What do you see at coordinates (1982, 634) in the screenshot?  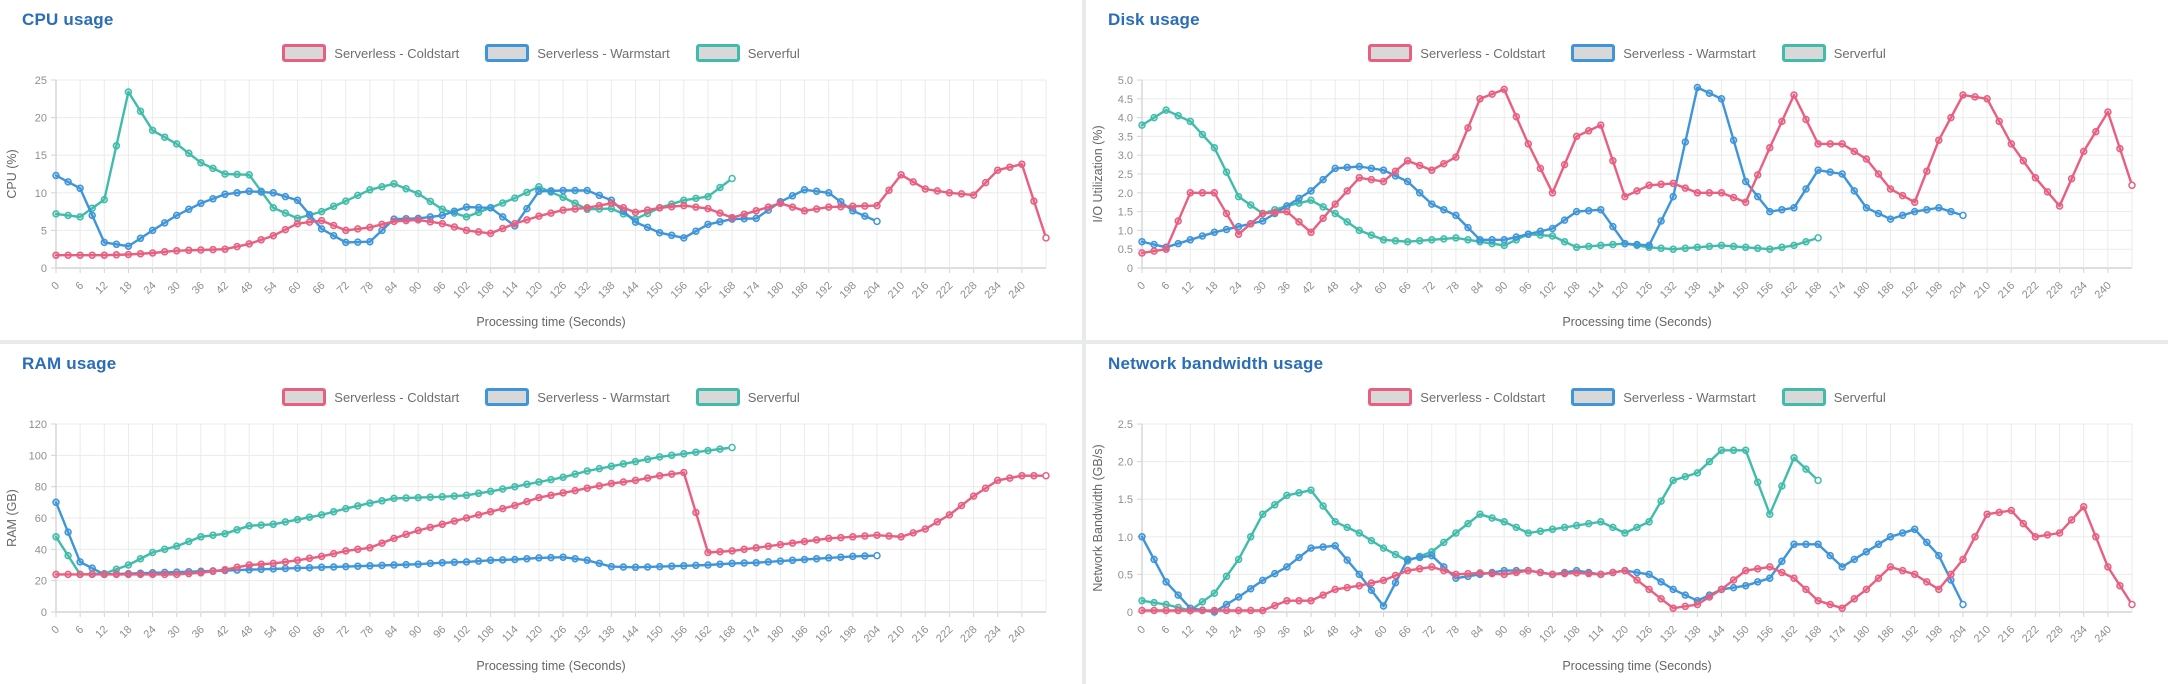 I see `svg-text: 210` at bounding box center [1982, 634].